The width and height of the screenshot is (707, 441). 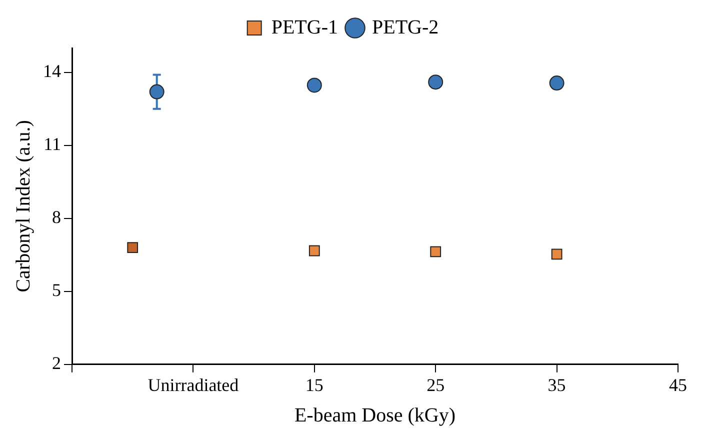 What do you see at coordinates (52, 144) in the screenshot?
I see `y-tick-label: 11` at bounding box center [52, 144].